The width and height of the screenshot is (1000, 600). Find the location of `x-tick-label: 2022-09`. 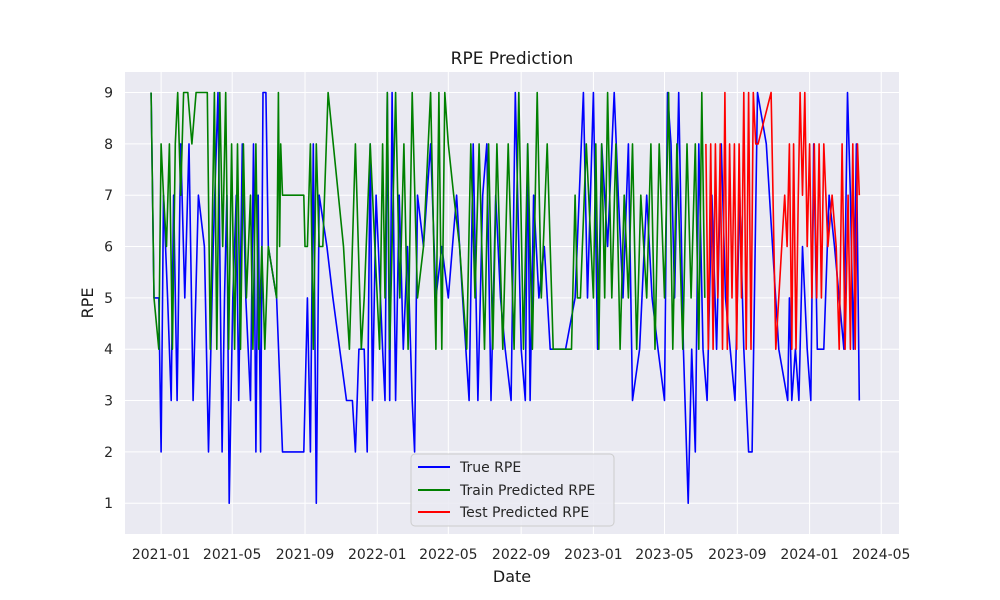

x-tick-label: 2022-09 is located at coordinates (521, 555).